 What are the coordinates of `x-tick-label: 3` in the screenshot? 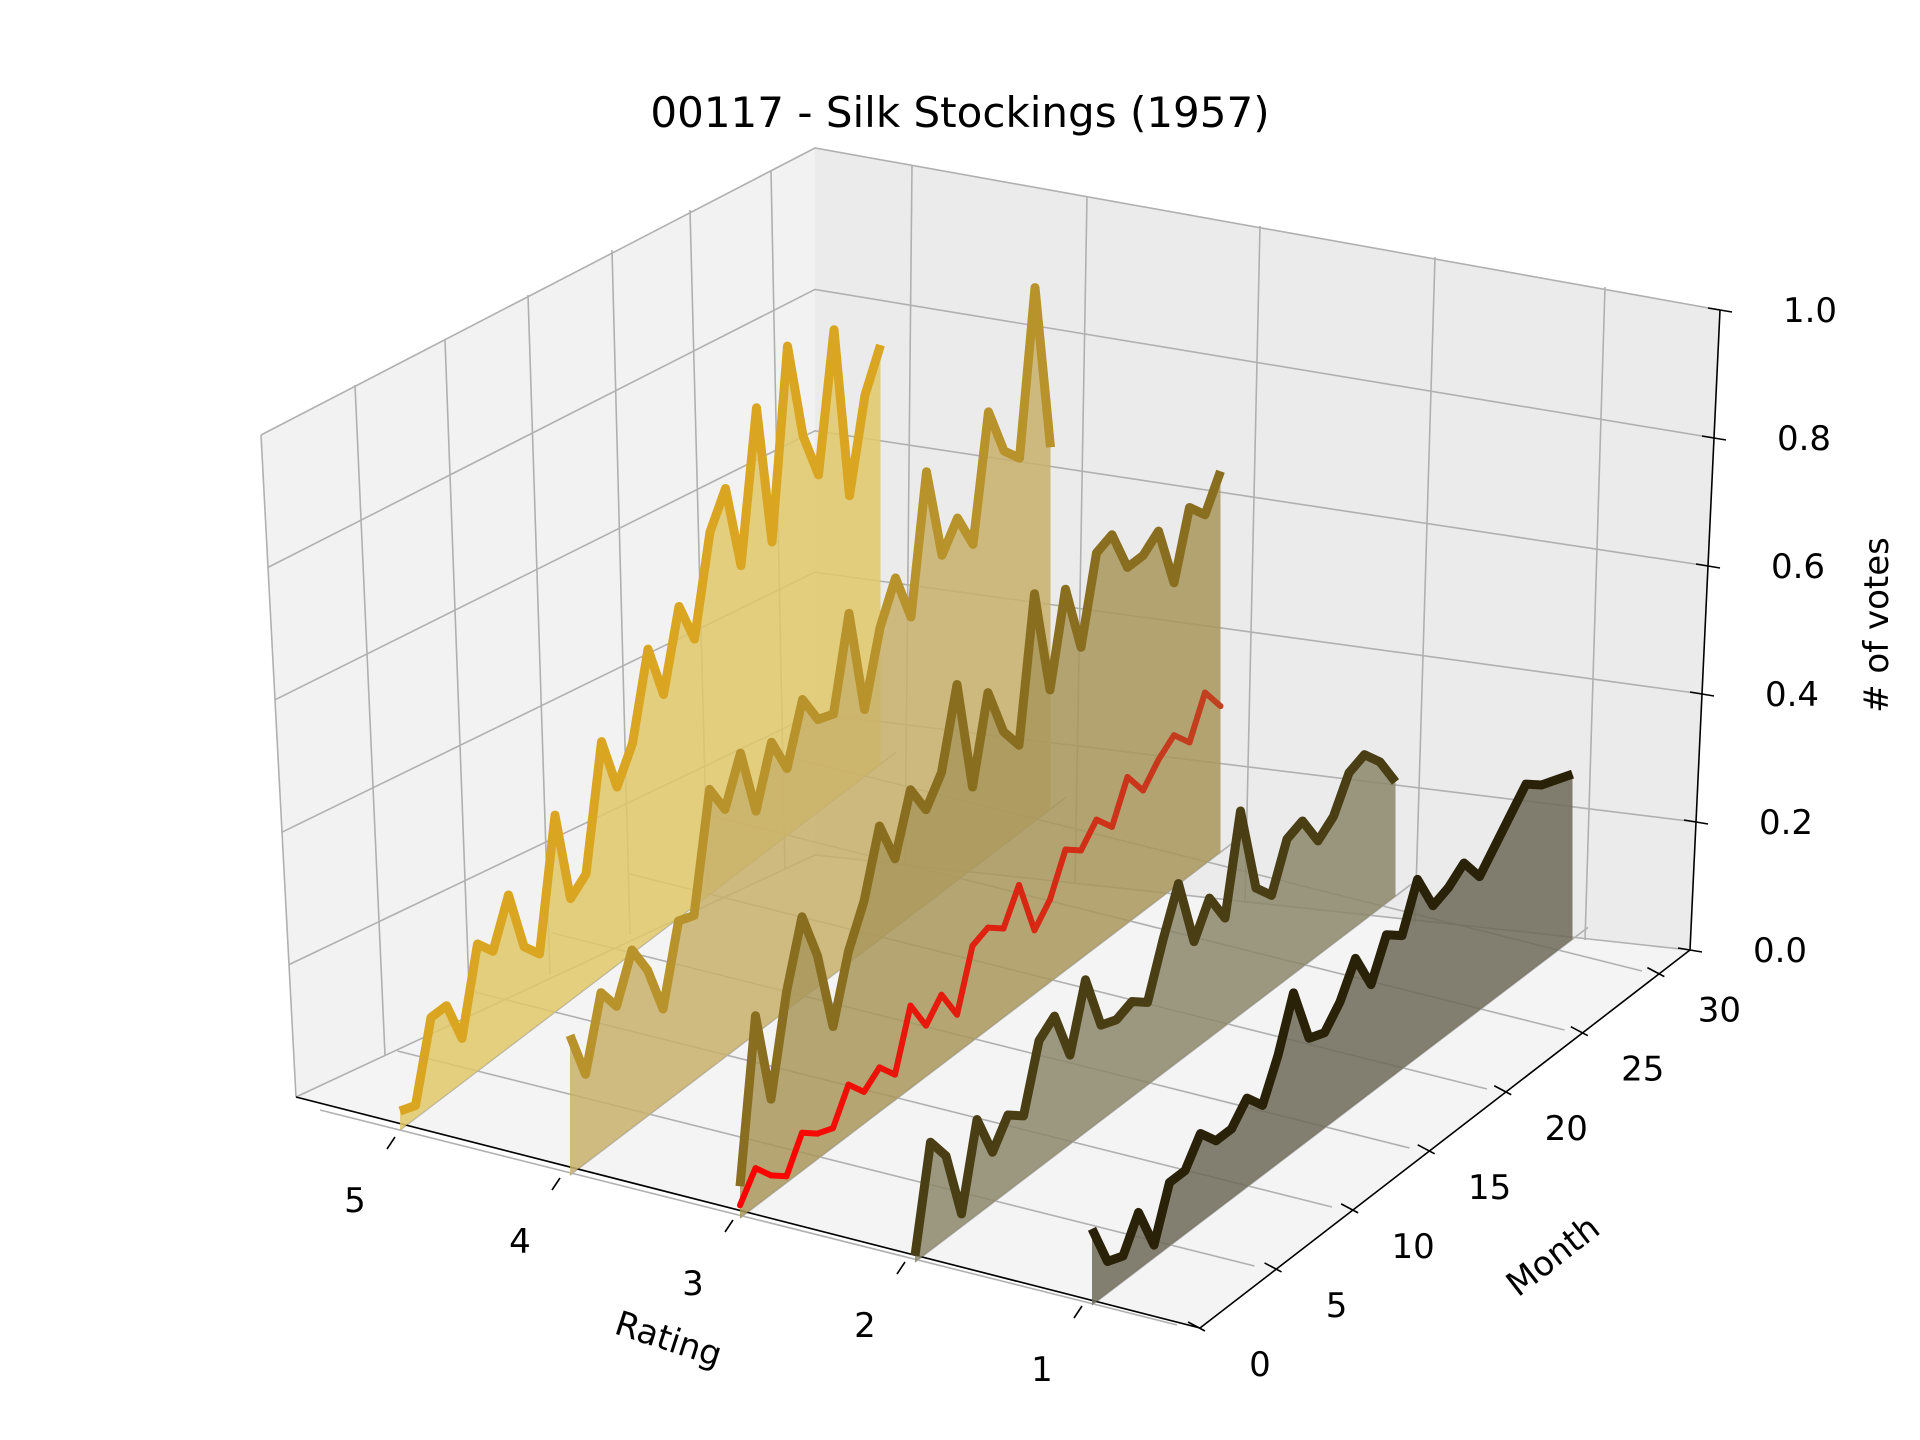 It's located at (693, 1284).